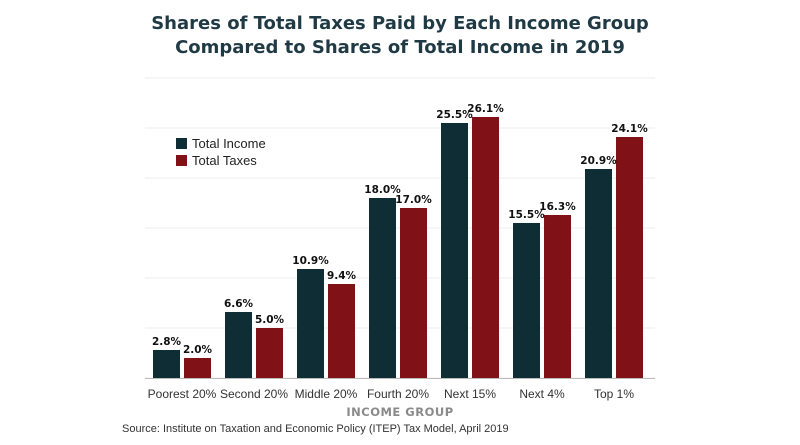 The width and height of the screenshot is (800, 445). What do you see at coordinates (485, 109) in the screenshot?
I see `value-label: 26.1%` at bounding box center [485, 109].